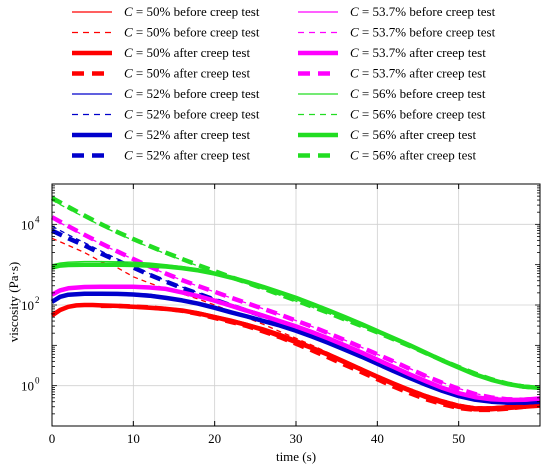 The image size is (550, 470). Describe the element at coordinates (37, 381) in the screenshot. I see `y-tick-exponent: 0` at that location.